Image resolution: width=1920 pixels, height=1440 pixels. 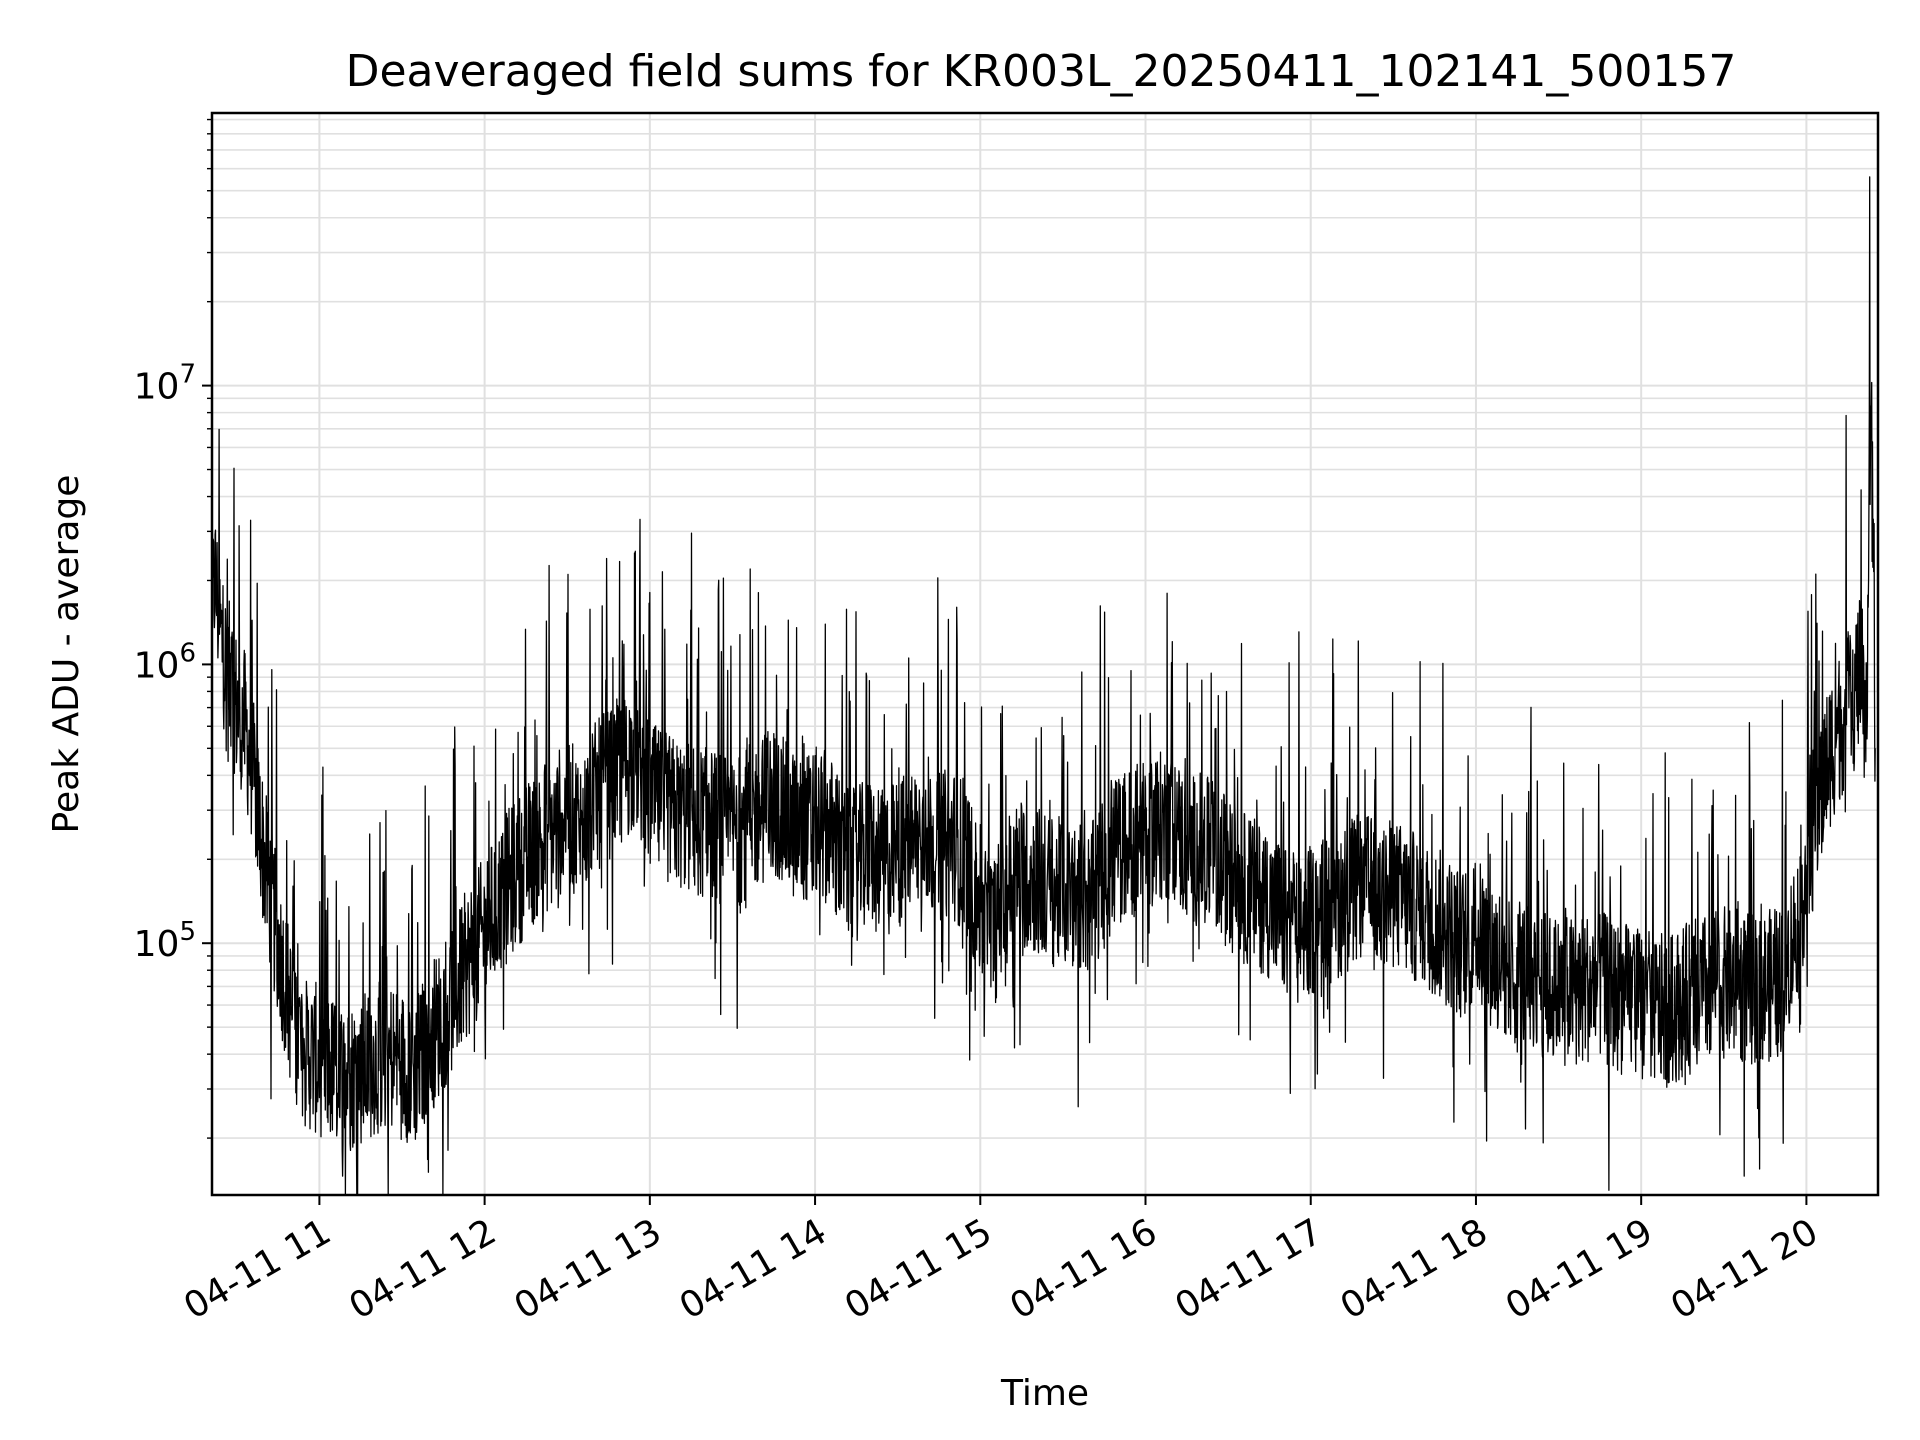 What do you see at coordinates (422, 1269) in the screenshot?
I see `x-tick-label: 04-11 12` at bounding box center [422, 1269].